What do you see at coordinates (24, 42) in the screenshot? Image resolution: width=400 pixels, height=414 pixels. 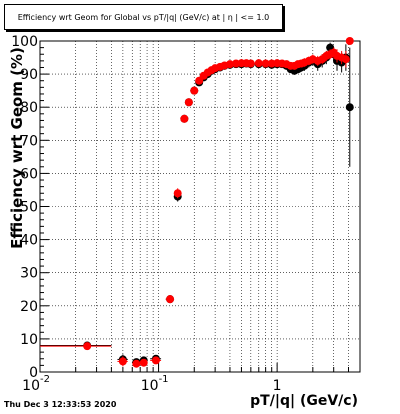 I see `y-tick-label: 100` at bounding box center [24, 42].